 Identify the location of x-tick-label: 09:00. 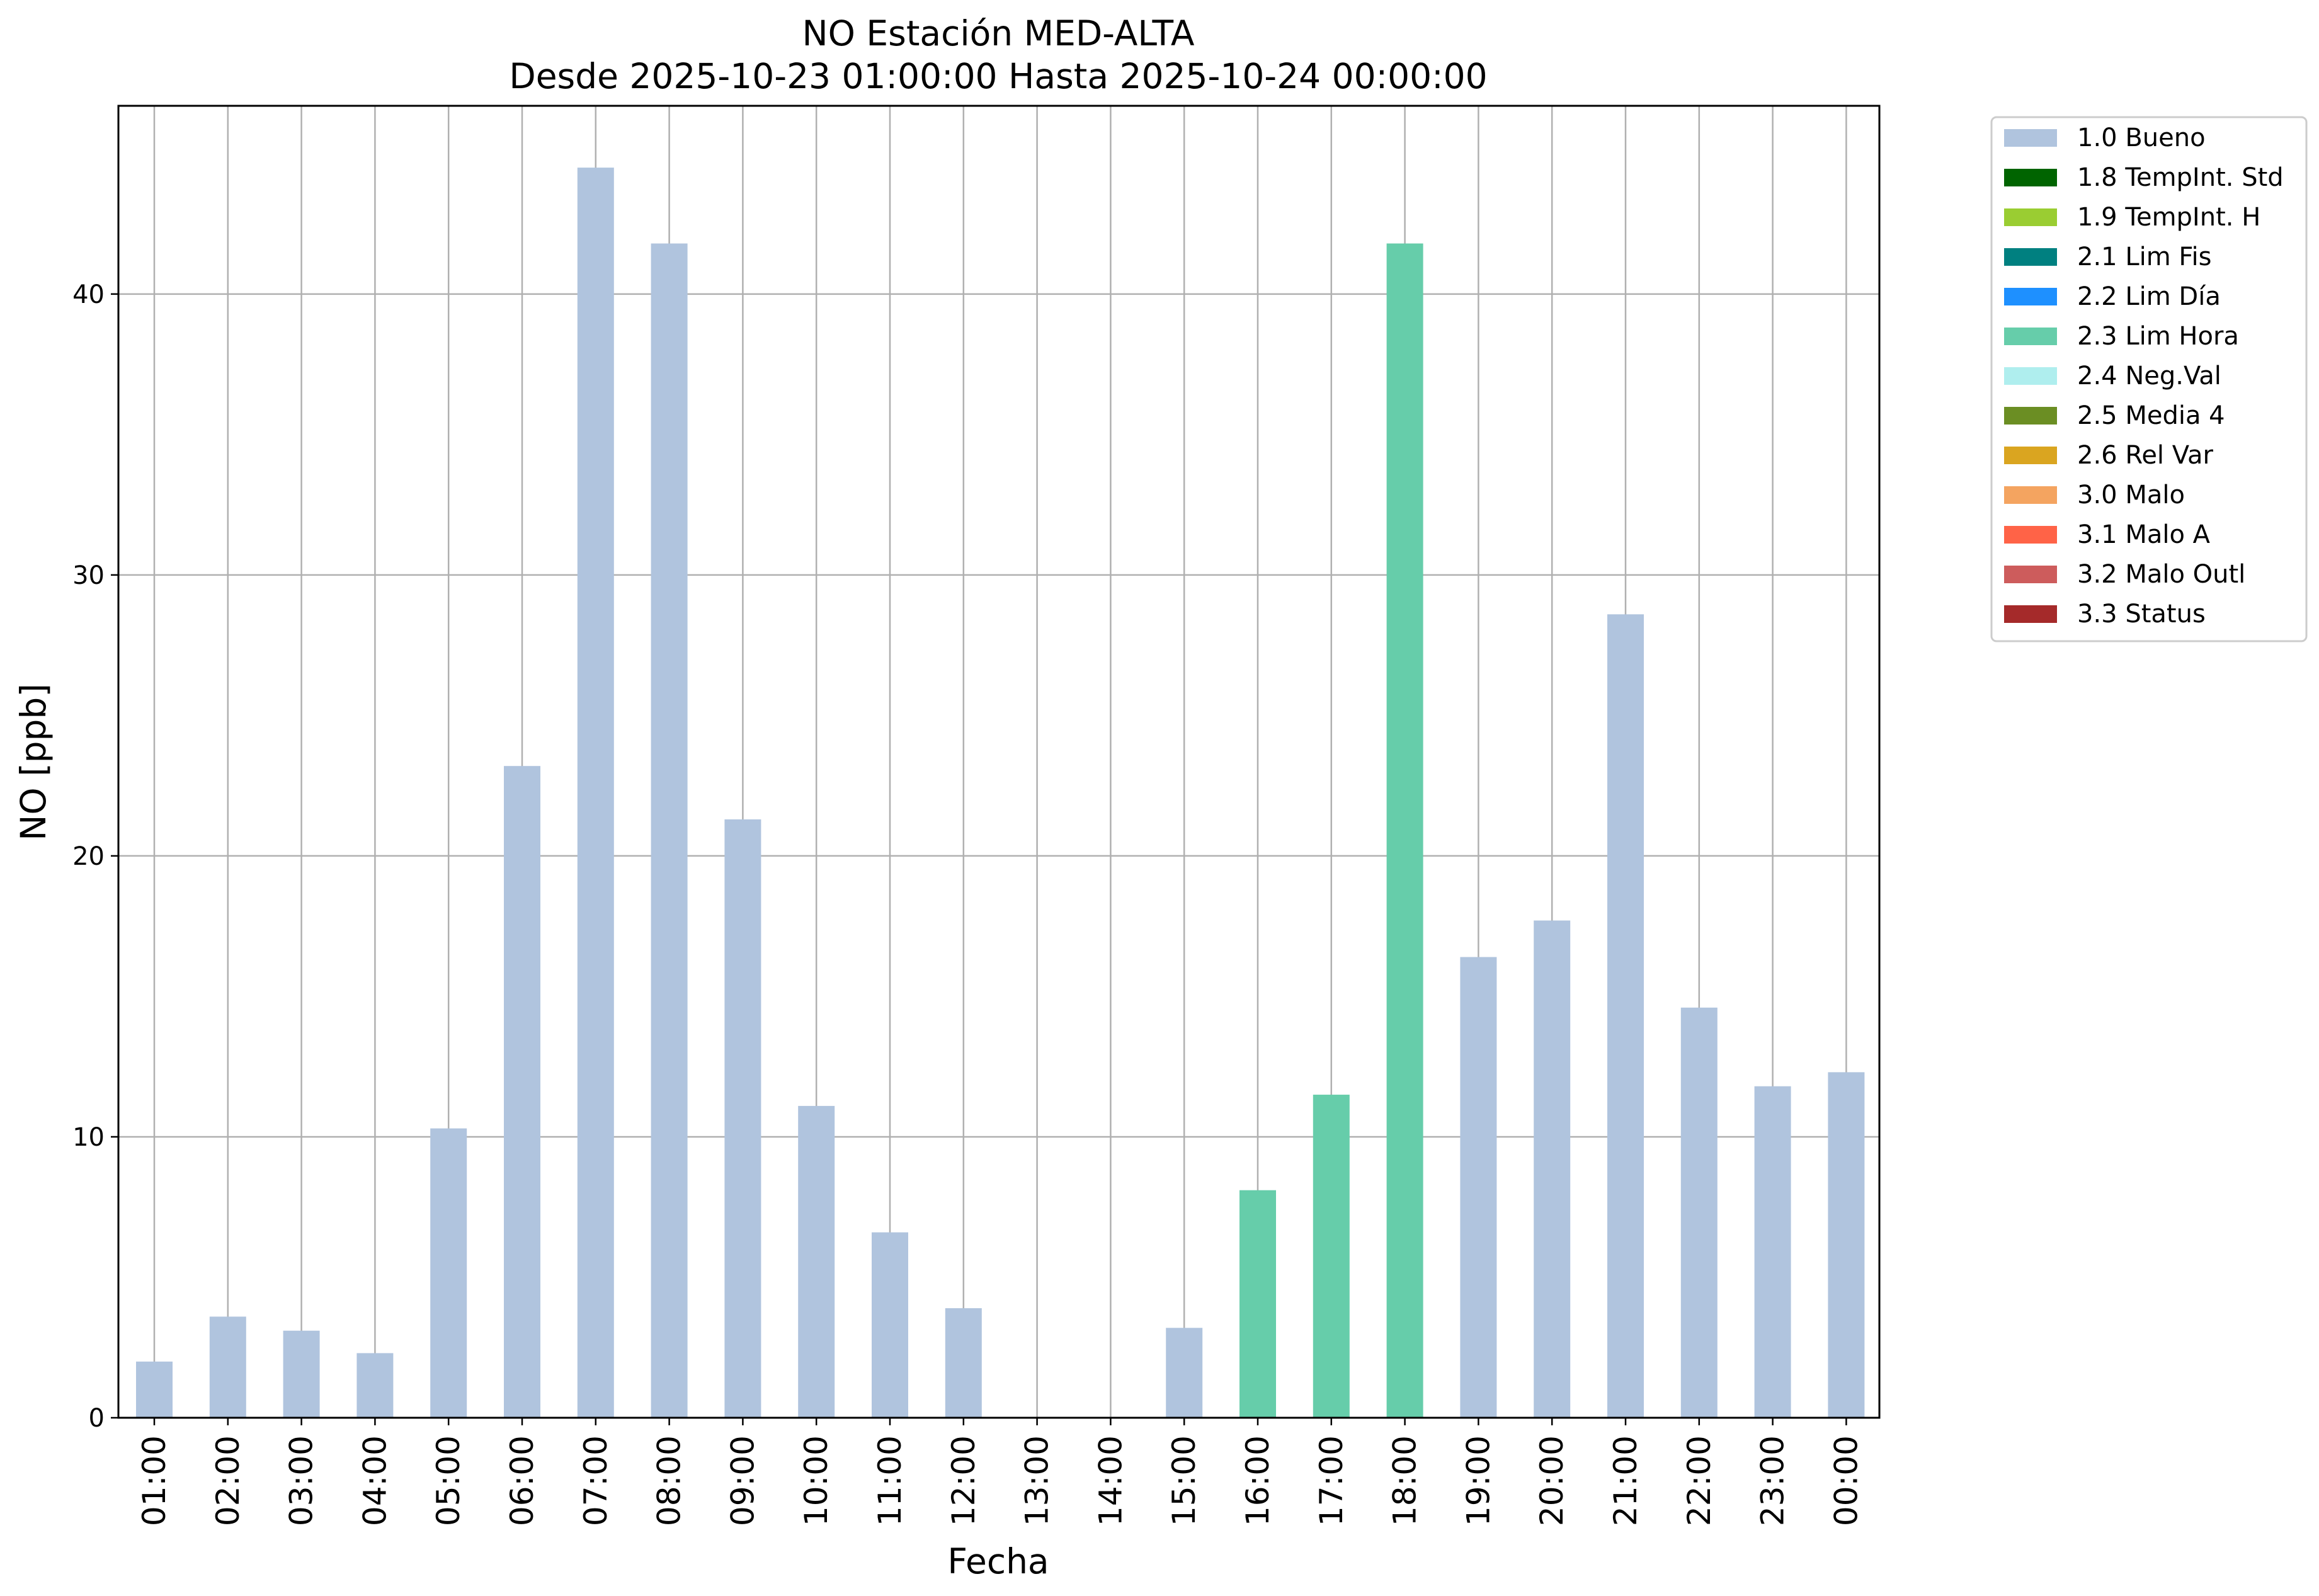
(742, 1480).